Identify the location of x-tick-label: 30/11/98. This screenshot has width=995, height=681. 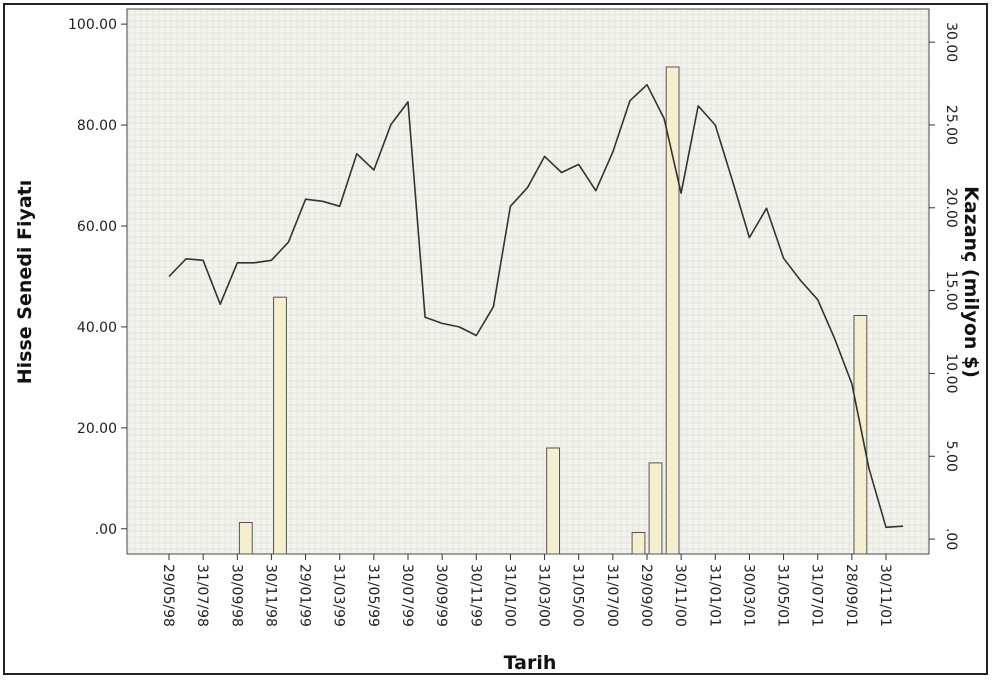
(270, 595).